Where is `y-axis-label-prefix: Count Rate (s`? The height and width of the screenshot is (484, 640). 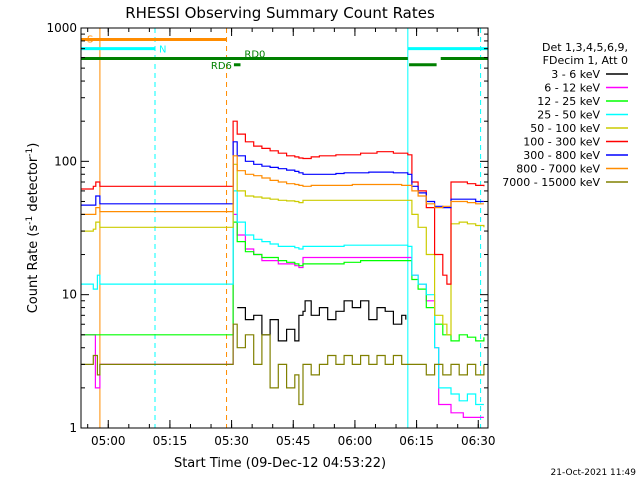
y-axis-label-prefix: Count Rate (s is located at coordinates (33, 269).